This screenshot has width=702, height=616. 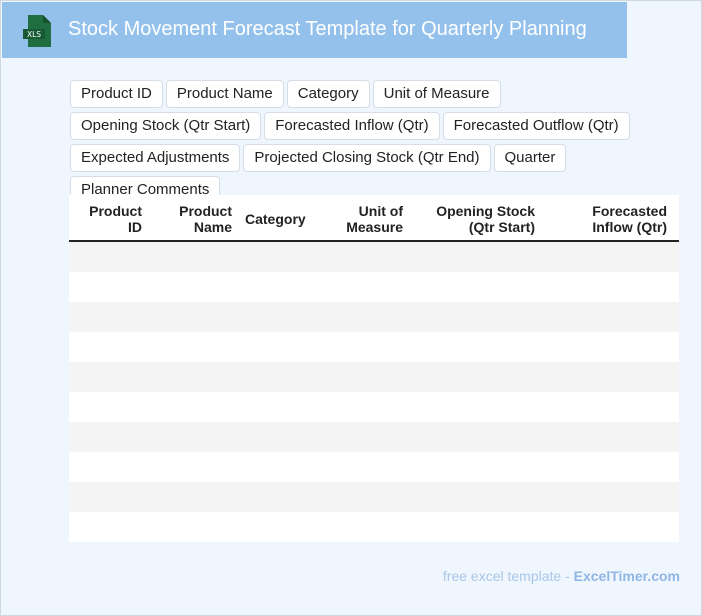 I want to click on xls-file-icon: XLS, so click(x=37, y=31).